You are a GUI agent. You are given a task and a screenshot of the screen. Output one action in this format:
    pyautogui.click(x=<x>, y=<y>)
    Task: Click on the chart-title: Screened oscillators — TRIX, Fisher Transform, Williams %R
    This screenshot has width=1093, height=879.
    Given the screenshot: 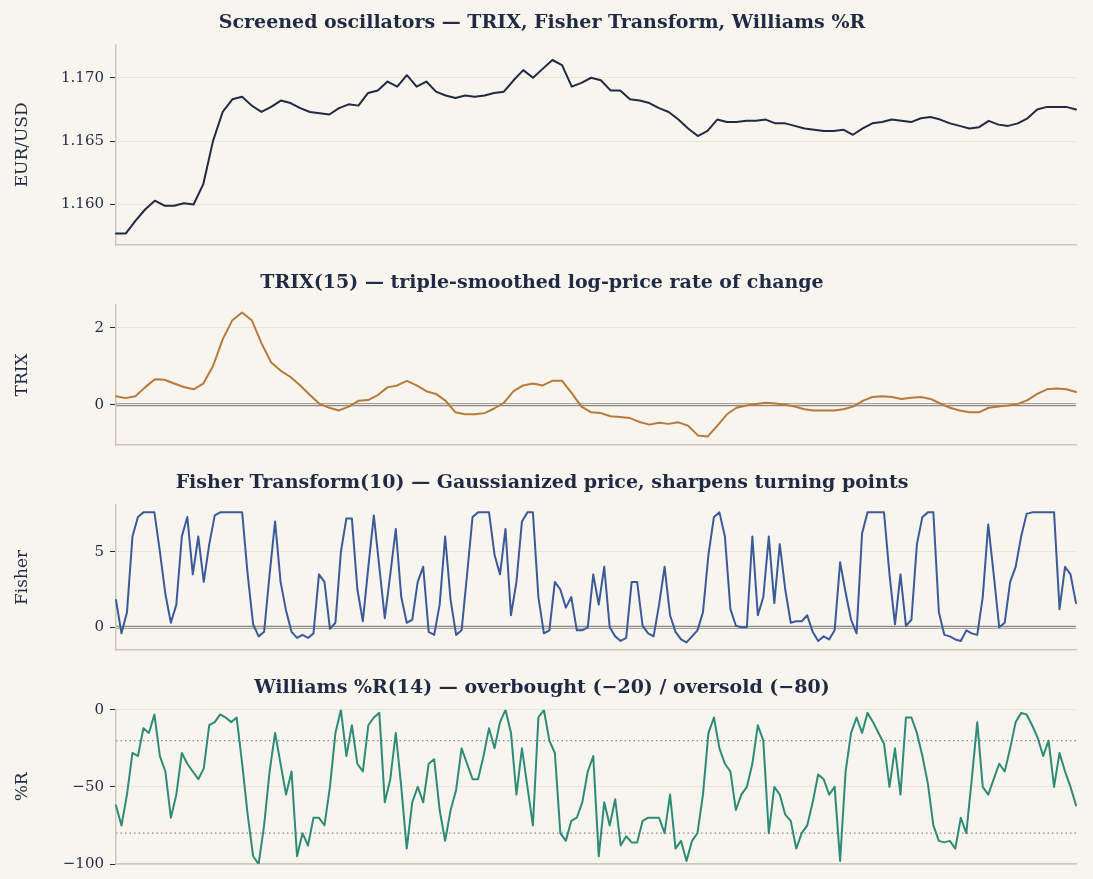 What is the action you would take?
    pyautogui.click(x=542, y=21)
    